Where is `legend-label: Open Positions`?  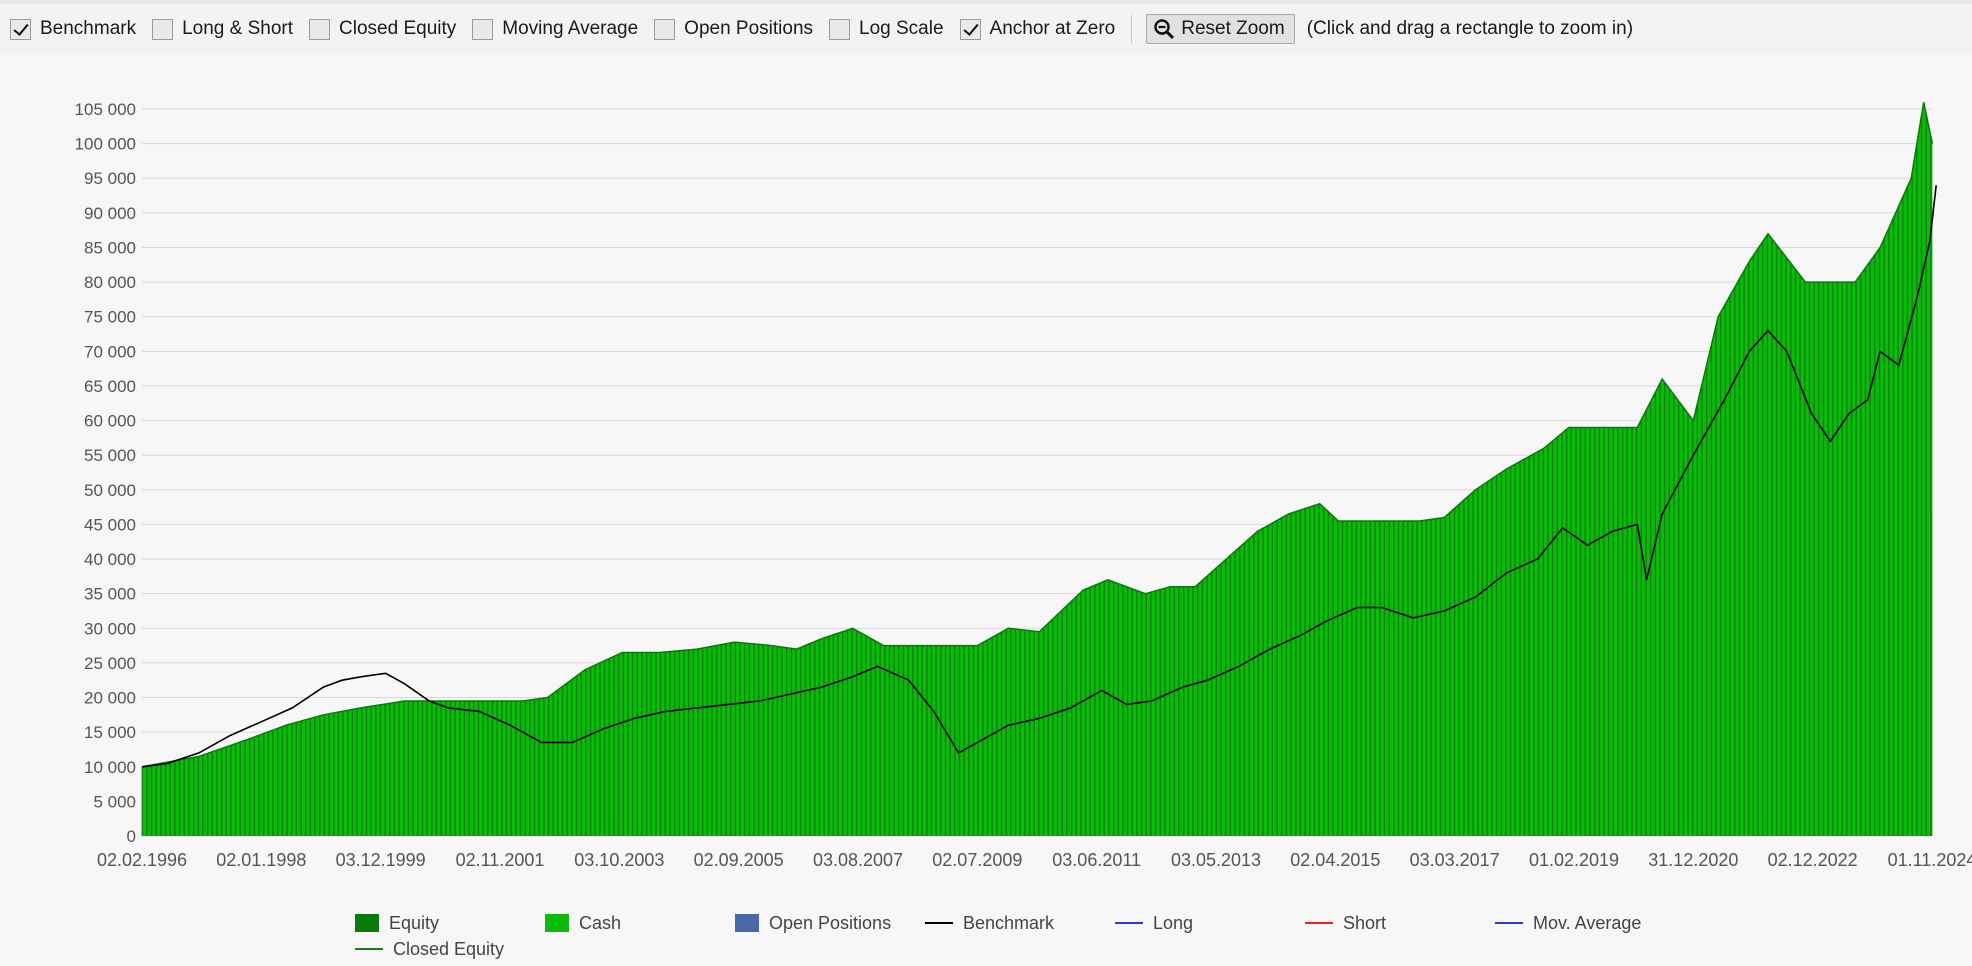 legend-label: Open Positions is located at coordinates (830, 922).